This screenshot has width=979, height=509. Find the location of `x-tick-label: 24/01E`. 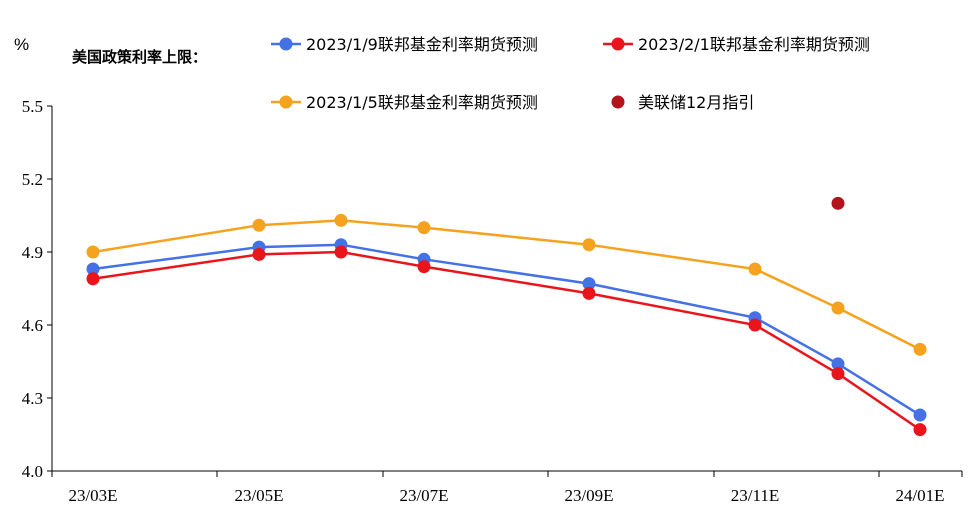

x-tick-label: 24/01E is located at coordinates (919, 495).